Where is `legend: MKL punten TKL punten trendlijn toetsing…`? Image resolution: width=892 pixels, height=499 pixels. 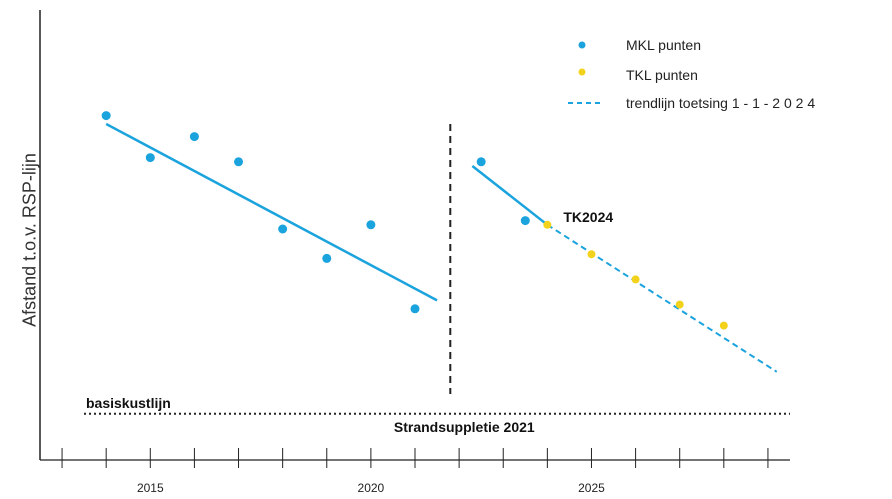
legend: MKL punten TKL punten trendlijn toetsing… is located at coordinates (691, 74).